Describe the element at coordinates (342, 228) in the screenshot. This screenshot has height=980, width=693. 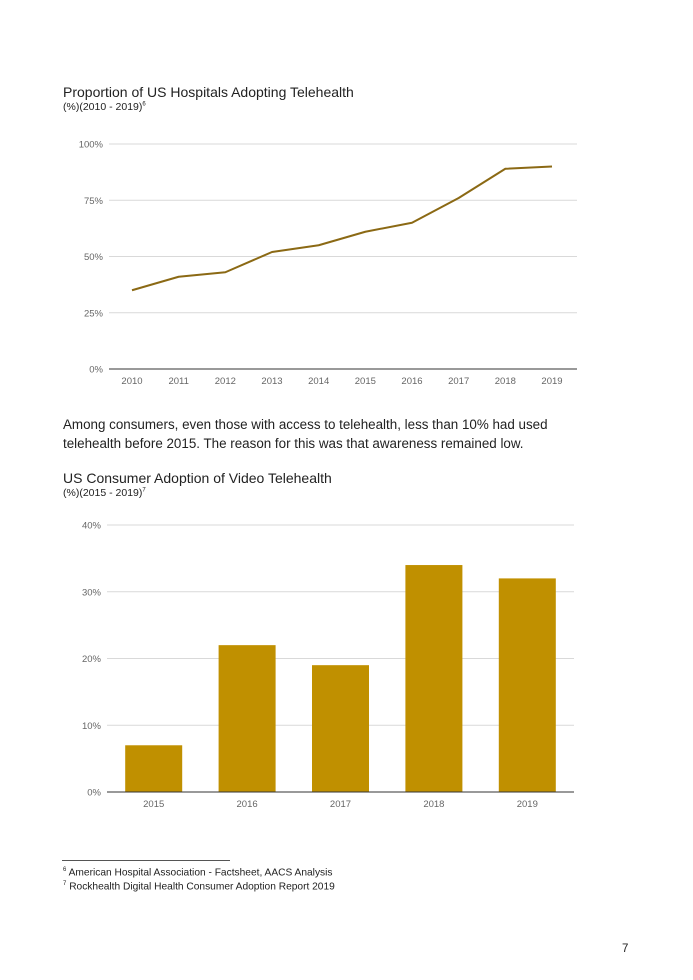
I see `series-line` at that location.